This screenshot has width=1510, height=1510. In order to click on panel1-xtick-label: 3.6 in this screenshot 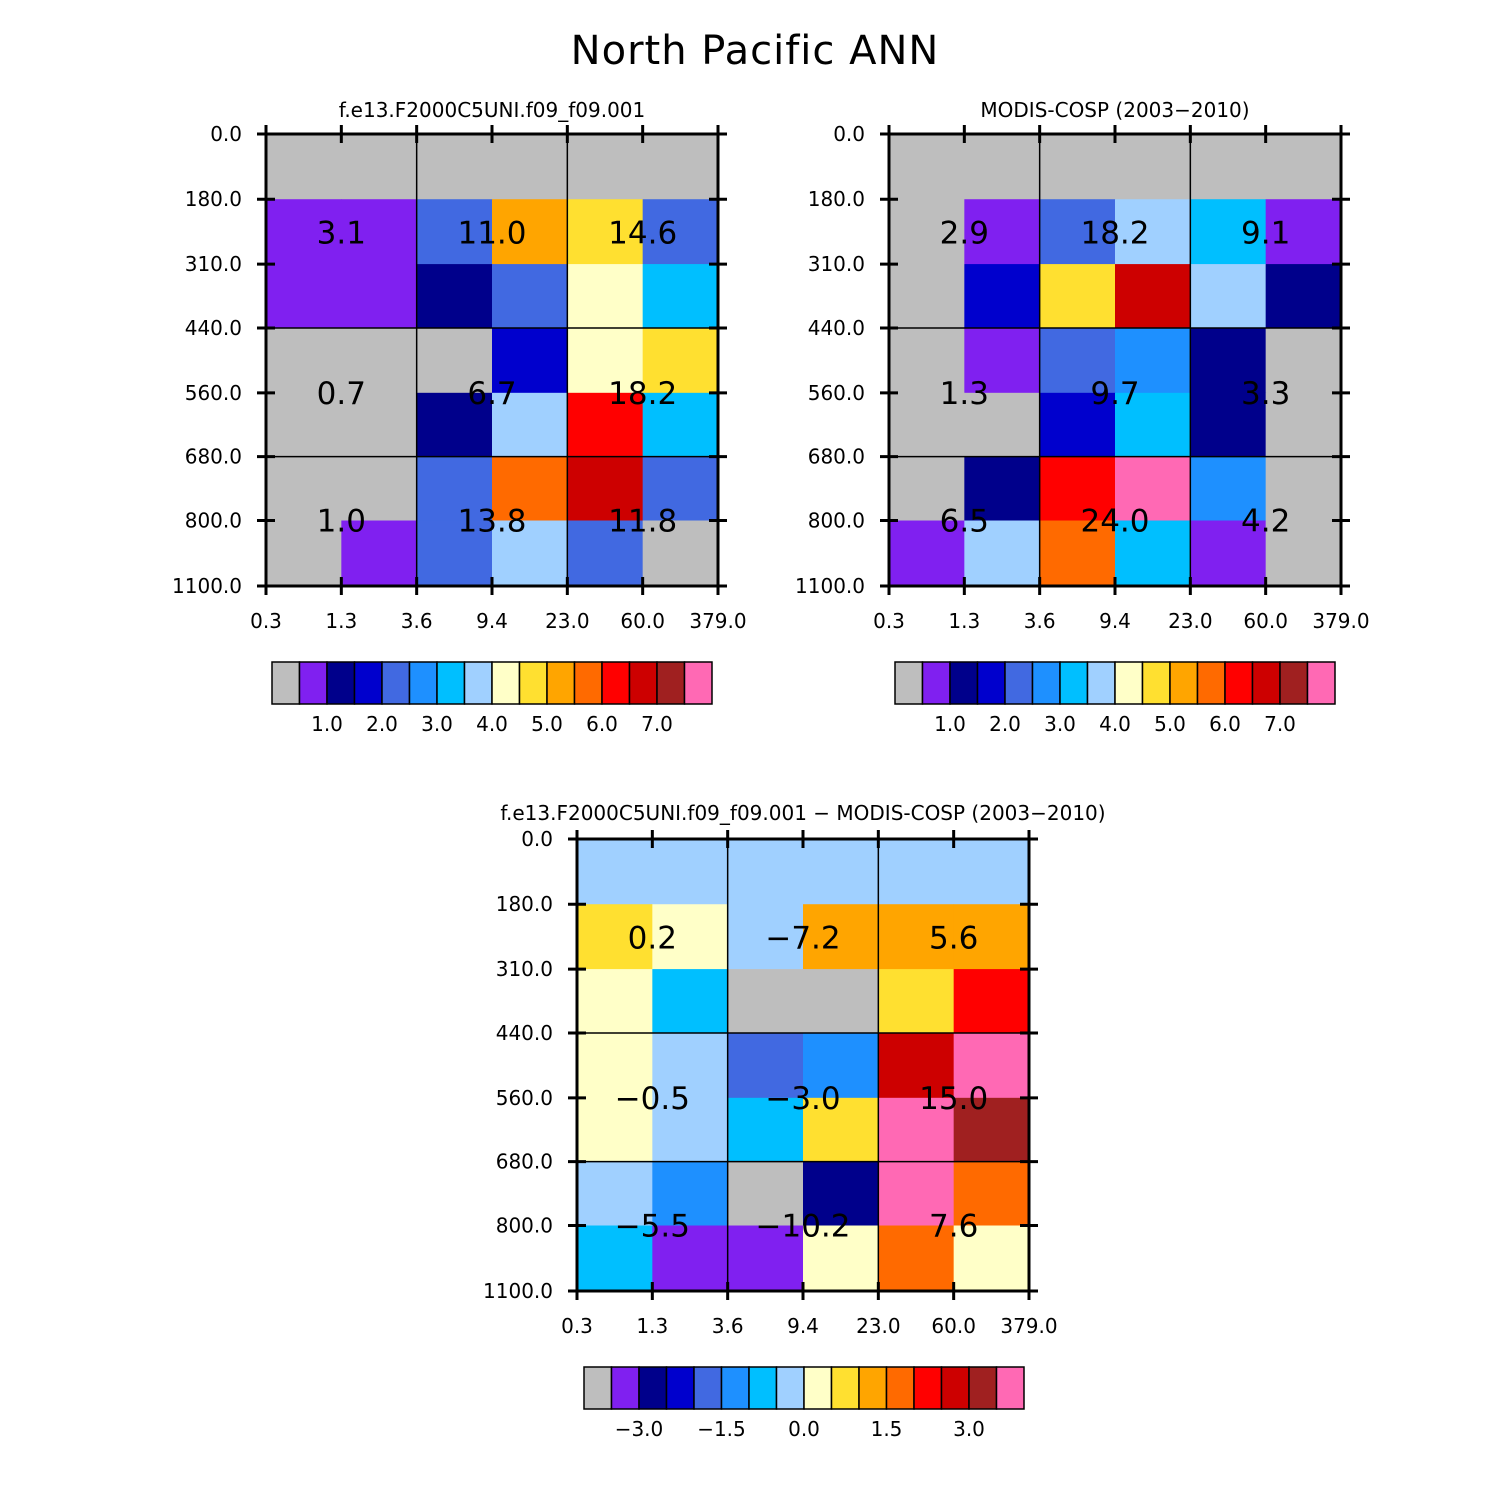, I will do `click(417, 621)`.